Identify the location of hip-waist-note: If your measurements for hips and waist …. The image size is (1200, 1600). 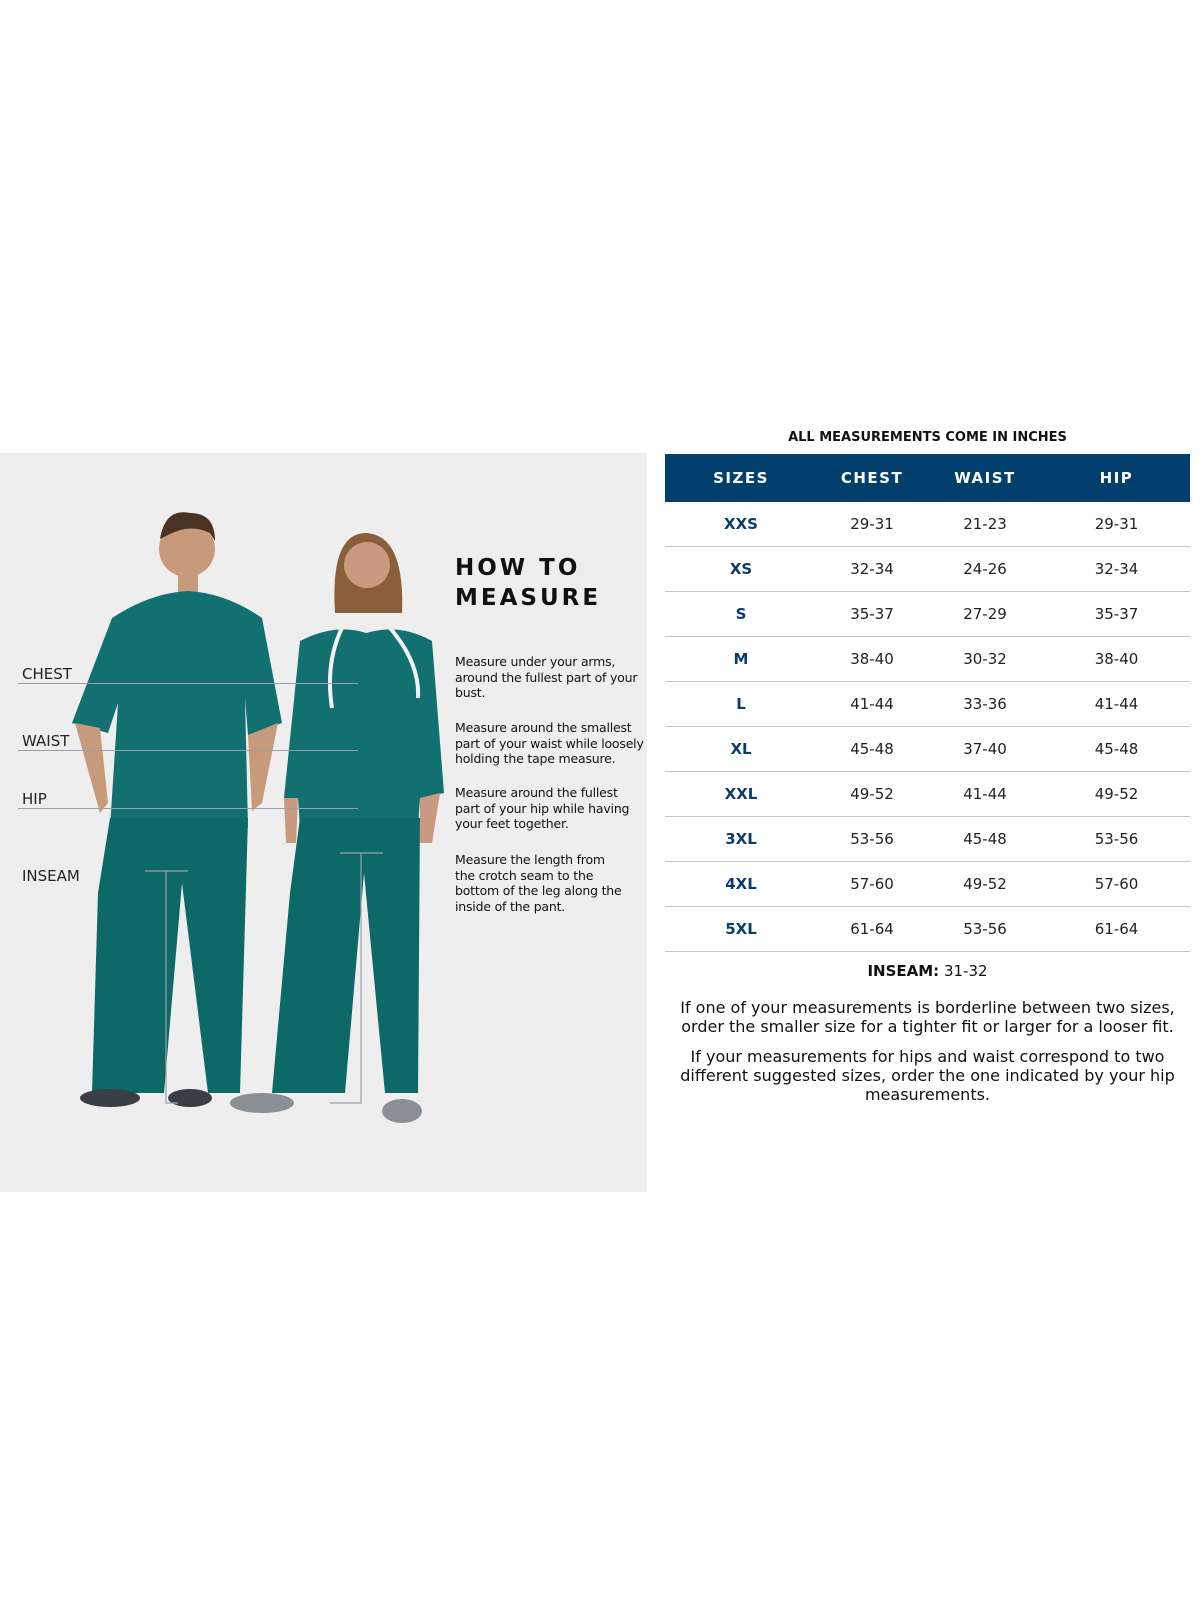
(927, 1075).